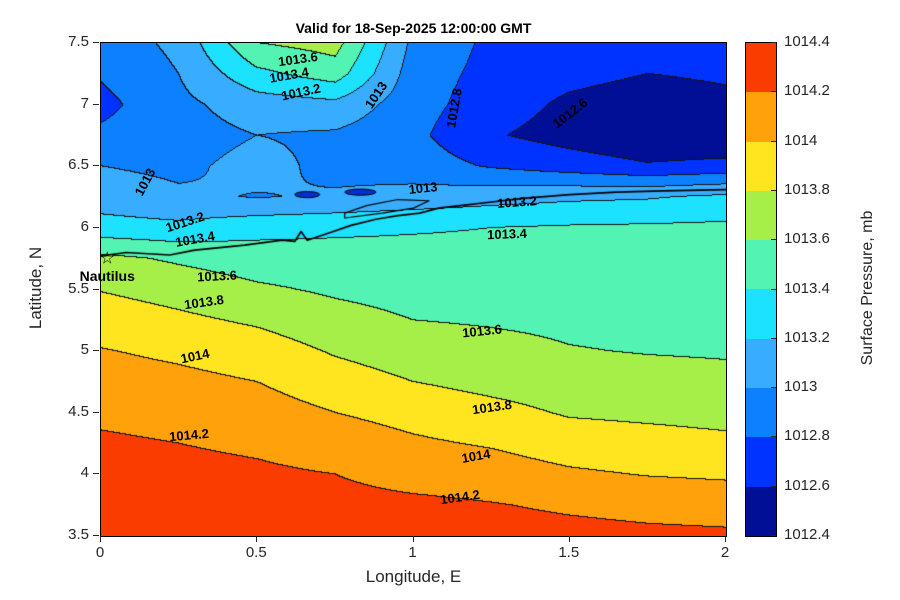  What do you see at coordinates (807, 288) in the screenshot?
I see `colorbar-tick-label: 1013.4` at bounding box center [807, 288].